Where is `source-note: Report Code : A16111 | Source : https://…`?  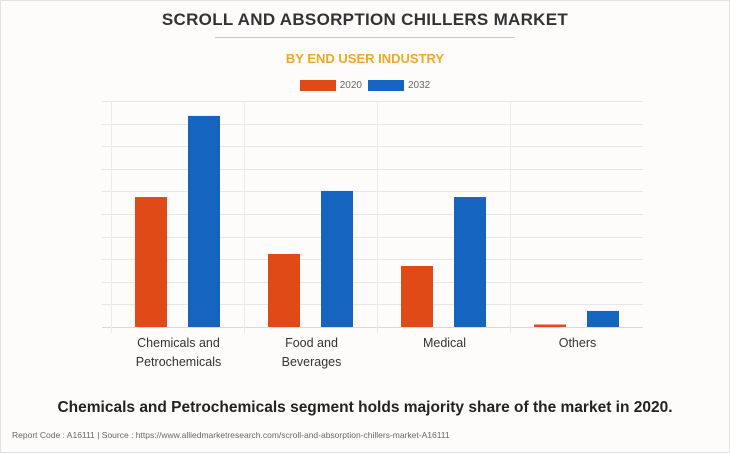
source-note: Report Code : A16111 | Source : https://… is located at coordinates (231, 435).